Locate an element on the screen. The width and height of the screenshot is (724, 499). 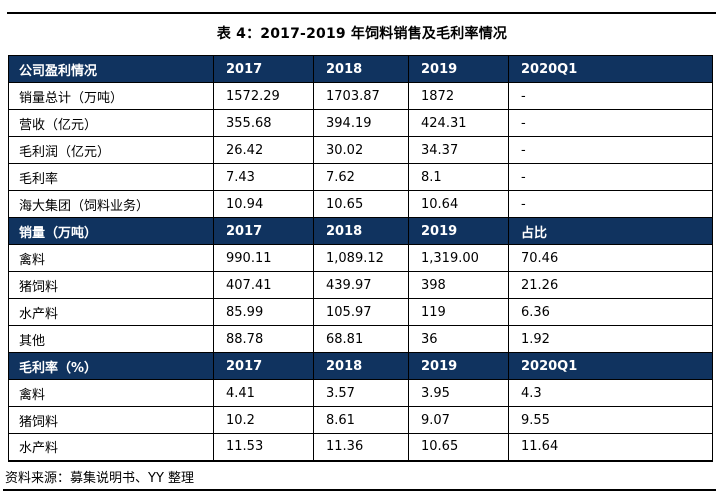
data-cell: 11.36 is located at coordinates (361, 447).